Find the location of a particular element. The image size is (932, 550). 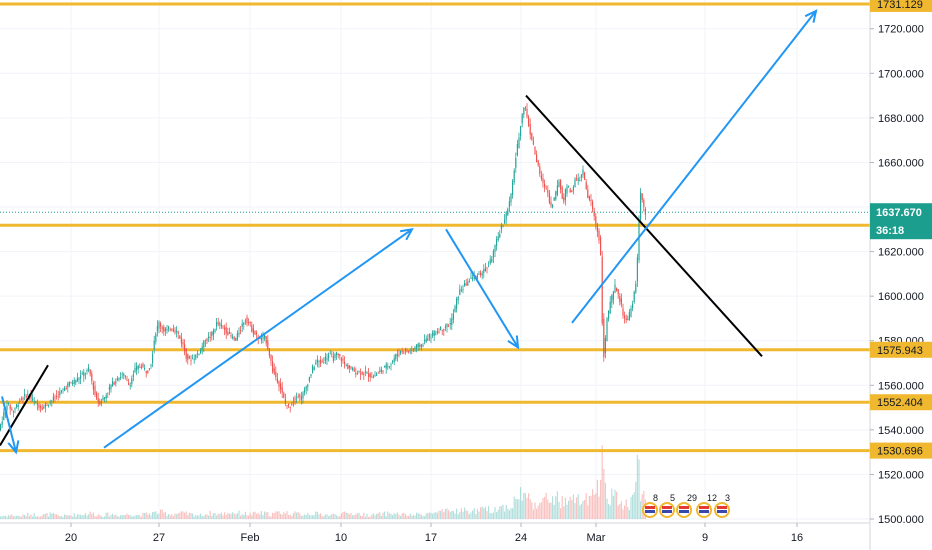

arrow-head is located at coordinates (13, 447).